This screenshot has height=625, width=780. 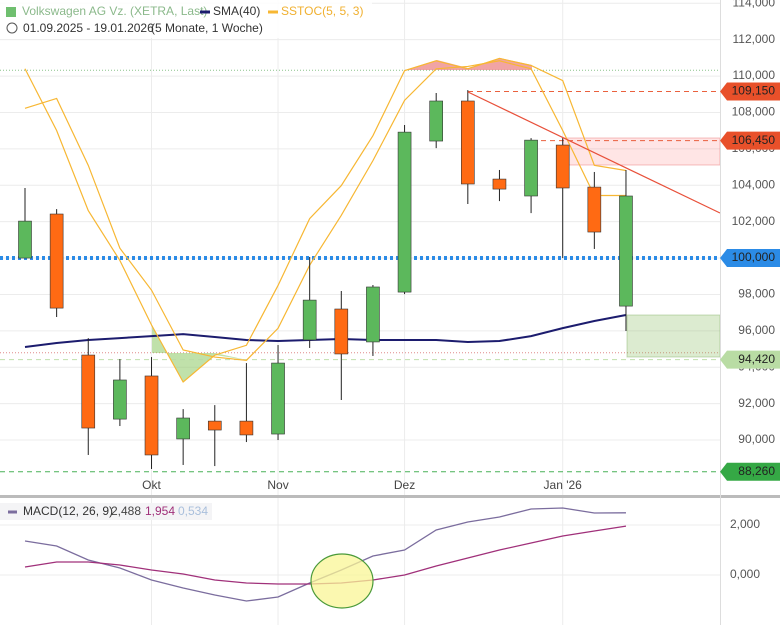 What do you see at coordinates (754, 257) in the screenshot?
I see `level-label: 100,000` at bounding box center [754, 257].